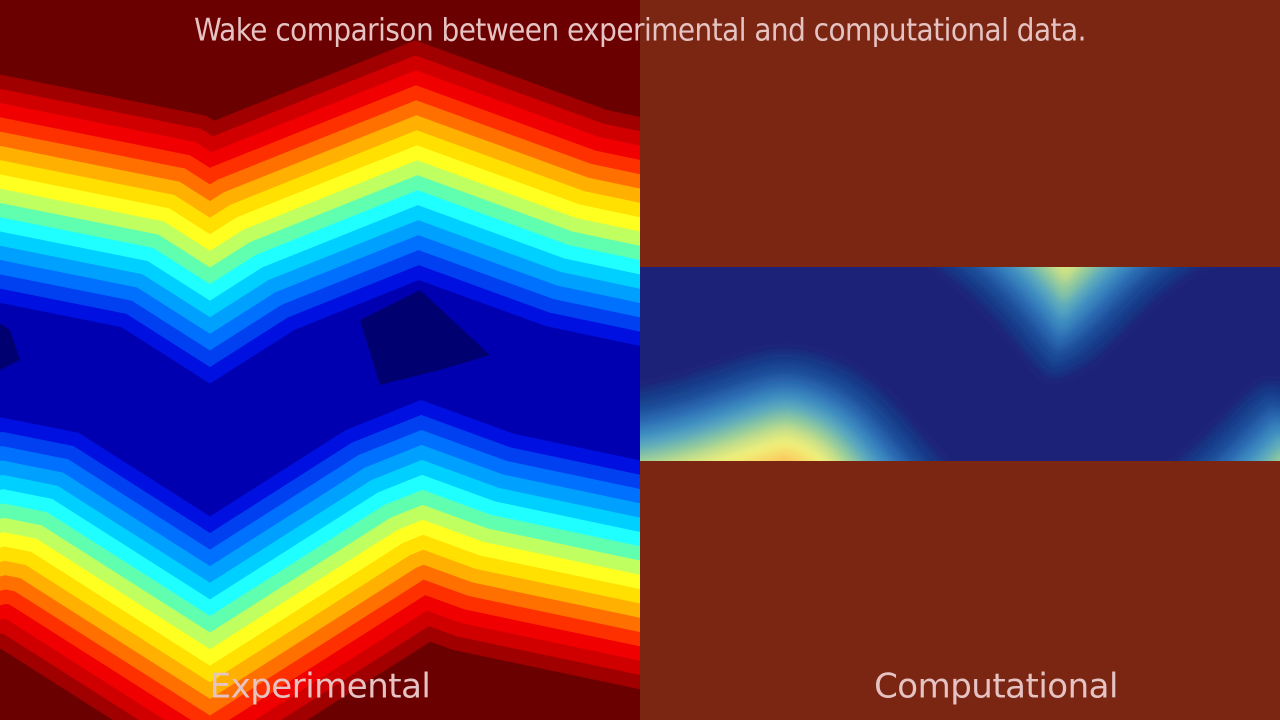 Image resolution: width=1280 pixels, height=720 pixels. What do you see at coordinates (996, 687) in the screenshot?
I see `panel-label: Computational` at bounding box center [996, 687].